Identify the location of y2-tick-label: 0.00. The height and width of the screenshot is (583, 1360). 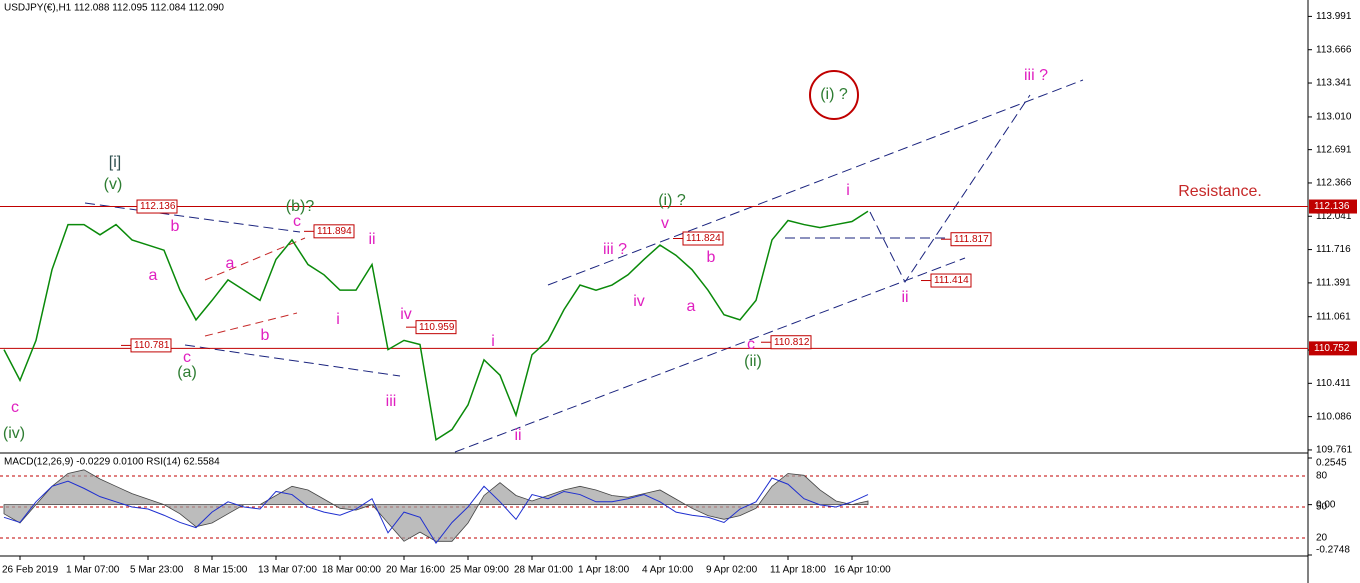
(1326, 504).